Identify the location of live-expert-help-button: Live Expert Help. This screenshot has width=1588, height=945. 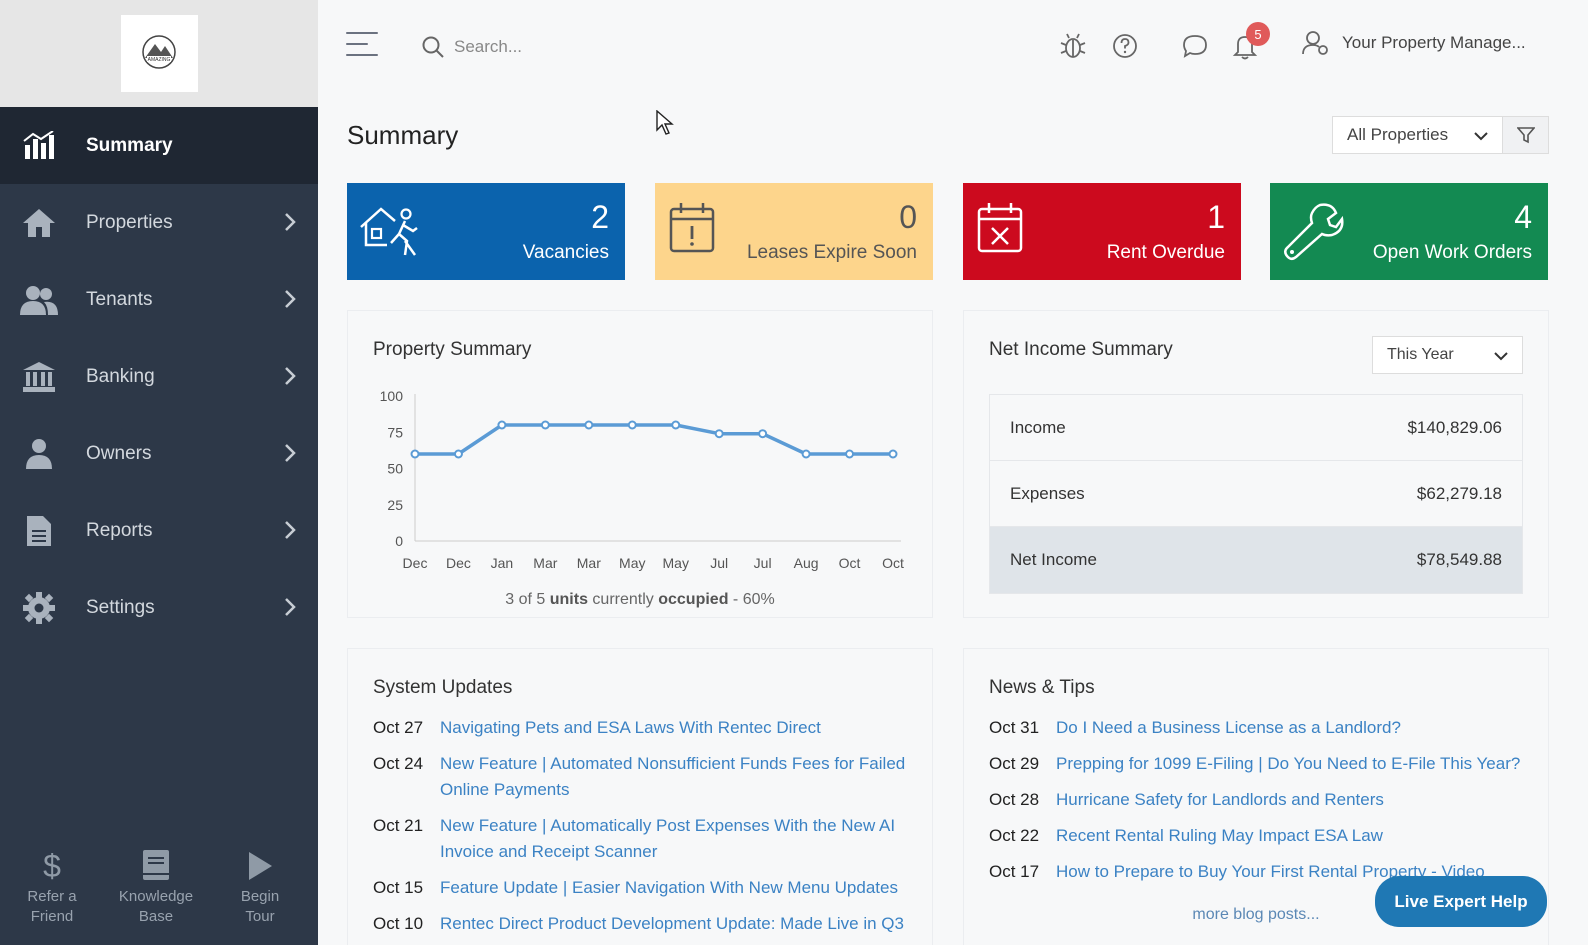
(1461, 901).